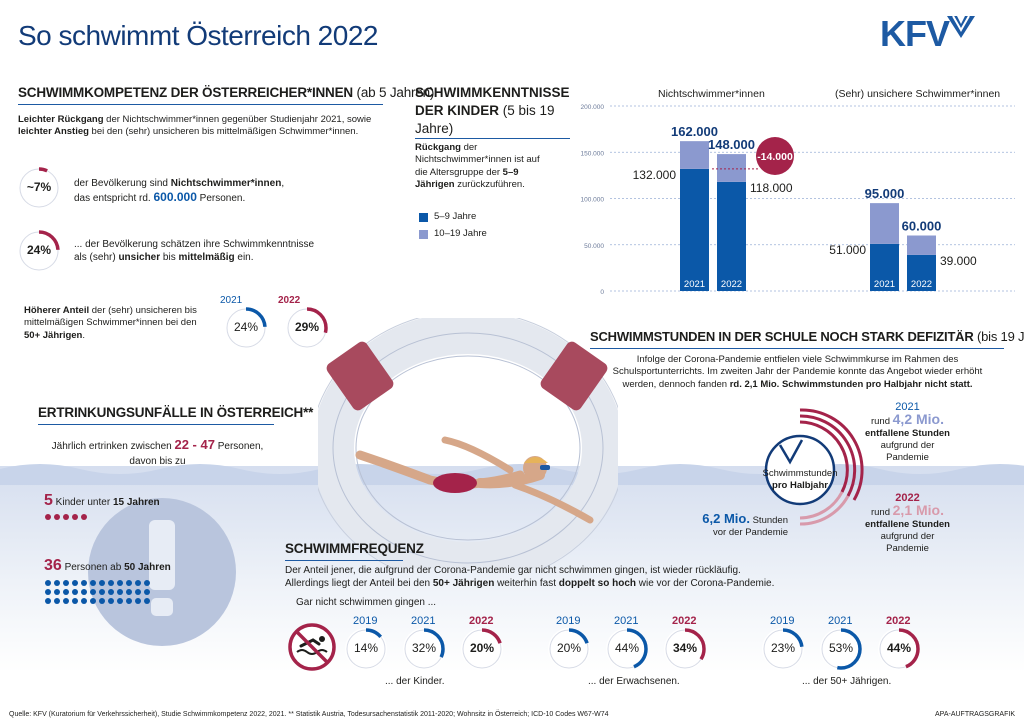 Image resolution: width=1024 pixels, height=724 pixels. I want to click on delta-badge-label: -14.000, so click(775, 157).